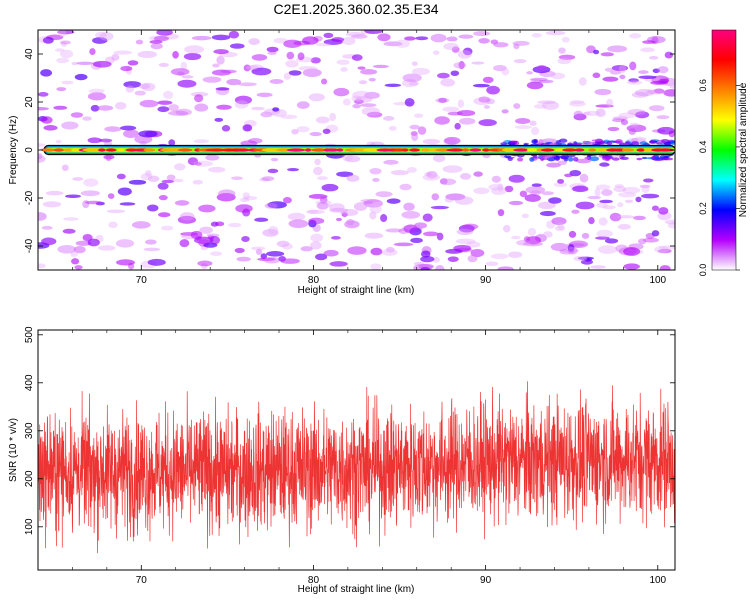 The width and height of the screenshot is (750, 600). What do you see at coordinates (29, 54) in the screenshot?
I see `spectrogram-y-tick-label: 40` at bounding box center [29, 54].